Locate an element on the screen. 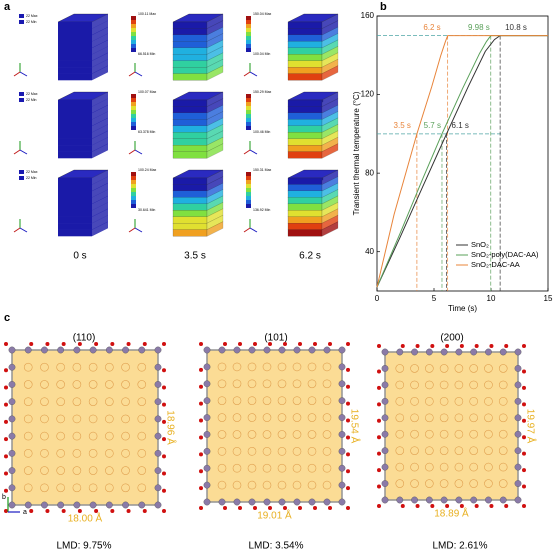 This screenshot has width=554, height=555. y-tick-label: 160 is located at coordinates (368, 15).